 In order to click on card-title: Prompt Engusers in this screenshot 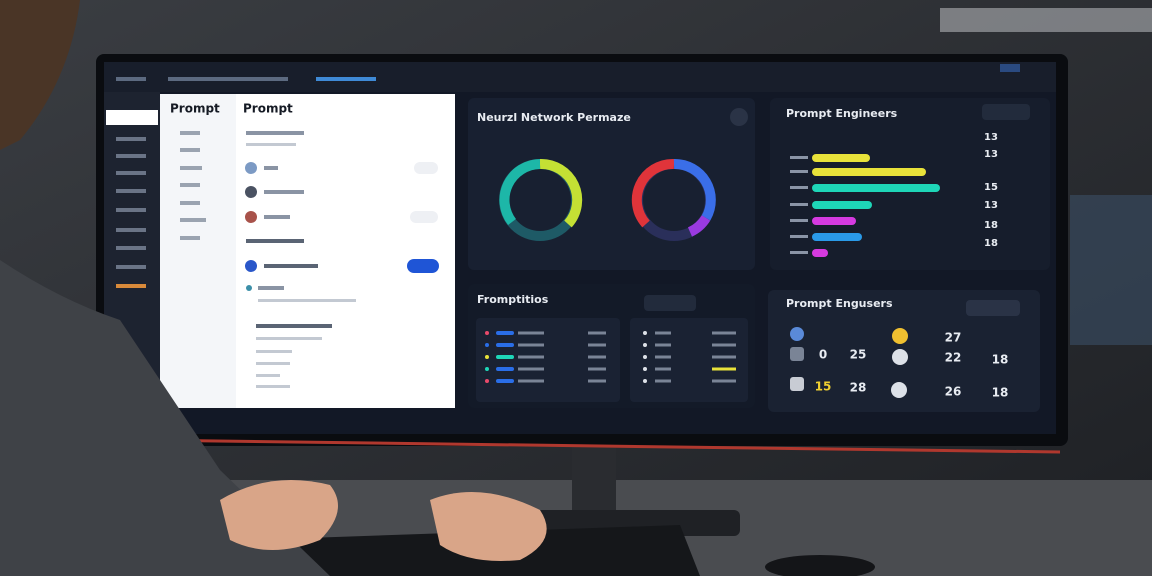, I will do `click(839, 303)`.